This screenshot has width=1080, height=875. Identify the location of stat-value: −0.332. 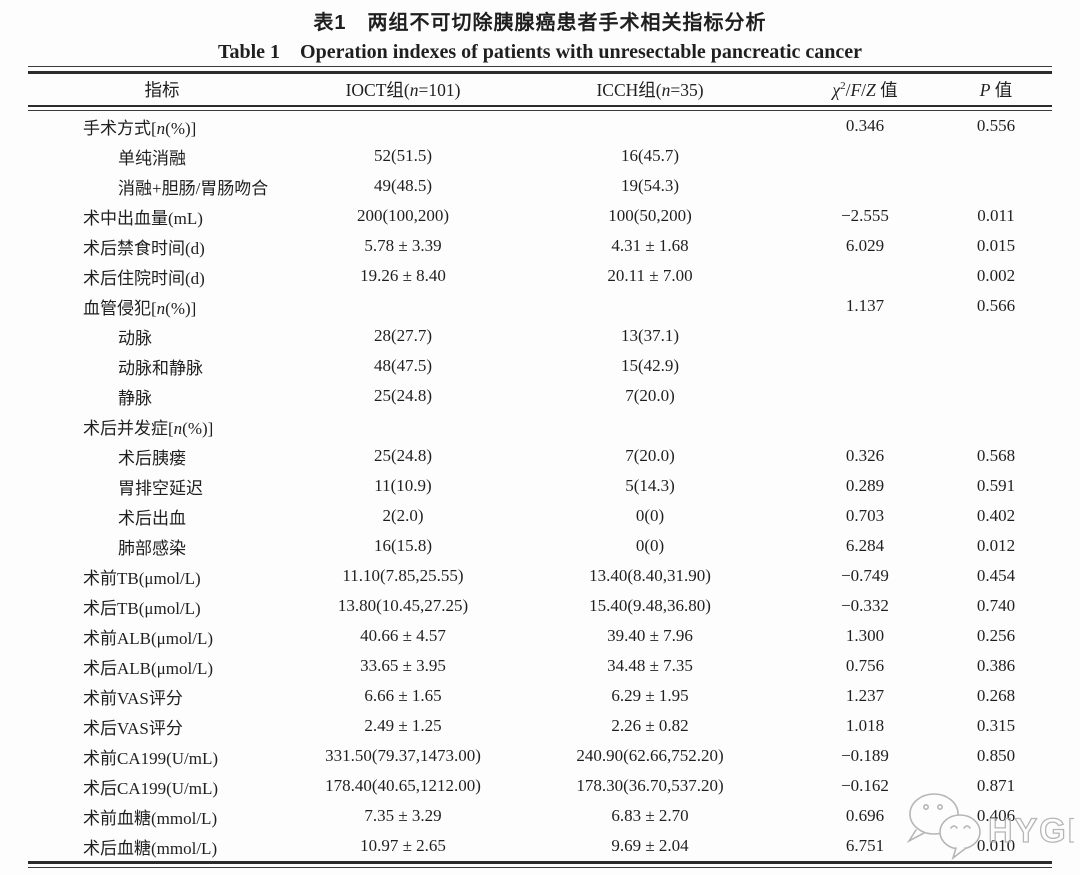
(865, 605).